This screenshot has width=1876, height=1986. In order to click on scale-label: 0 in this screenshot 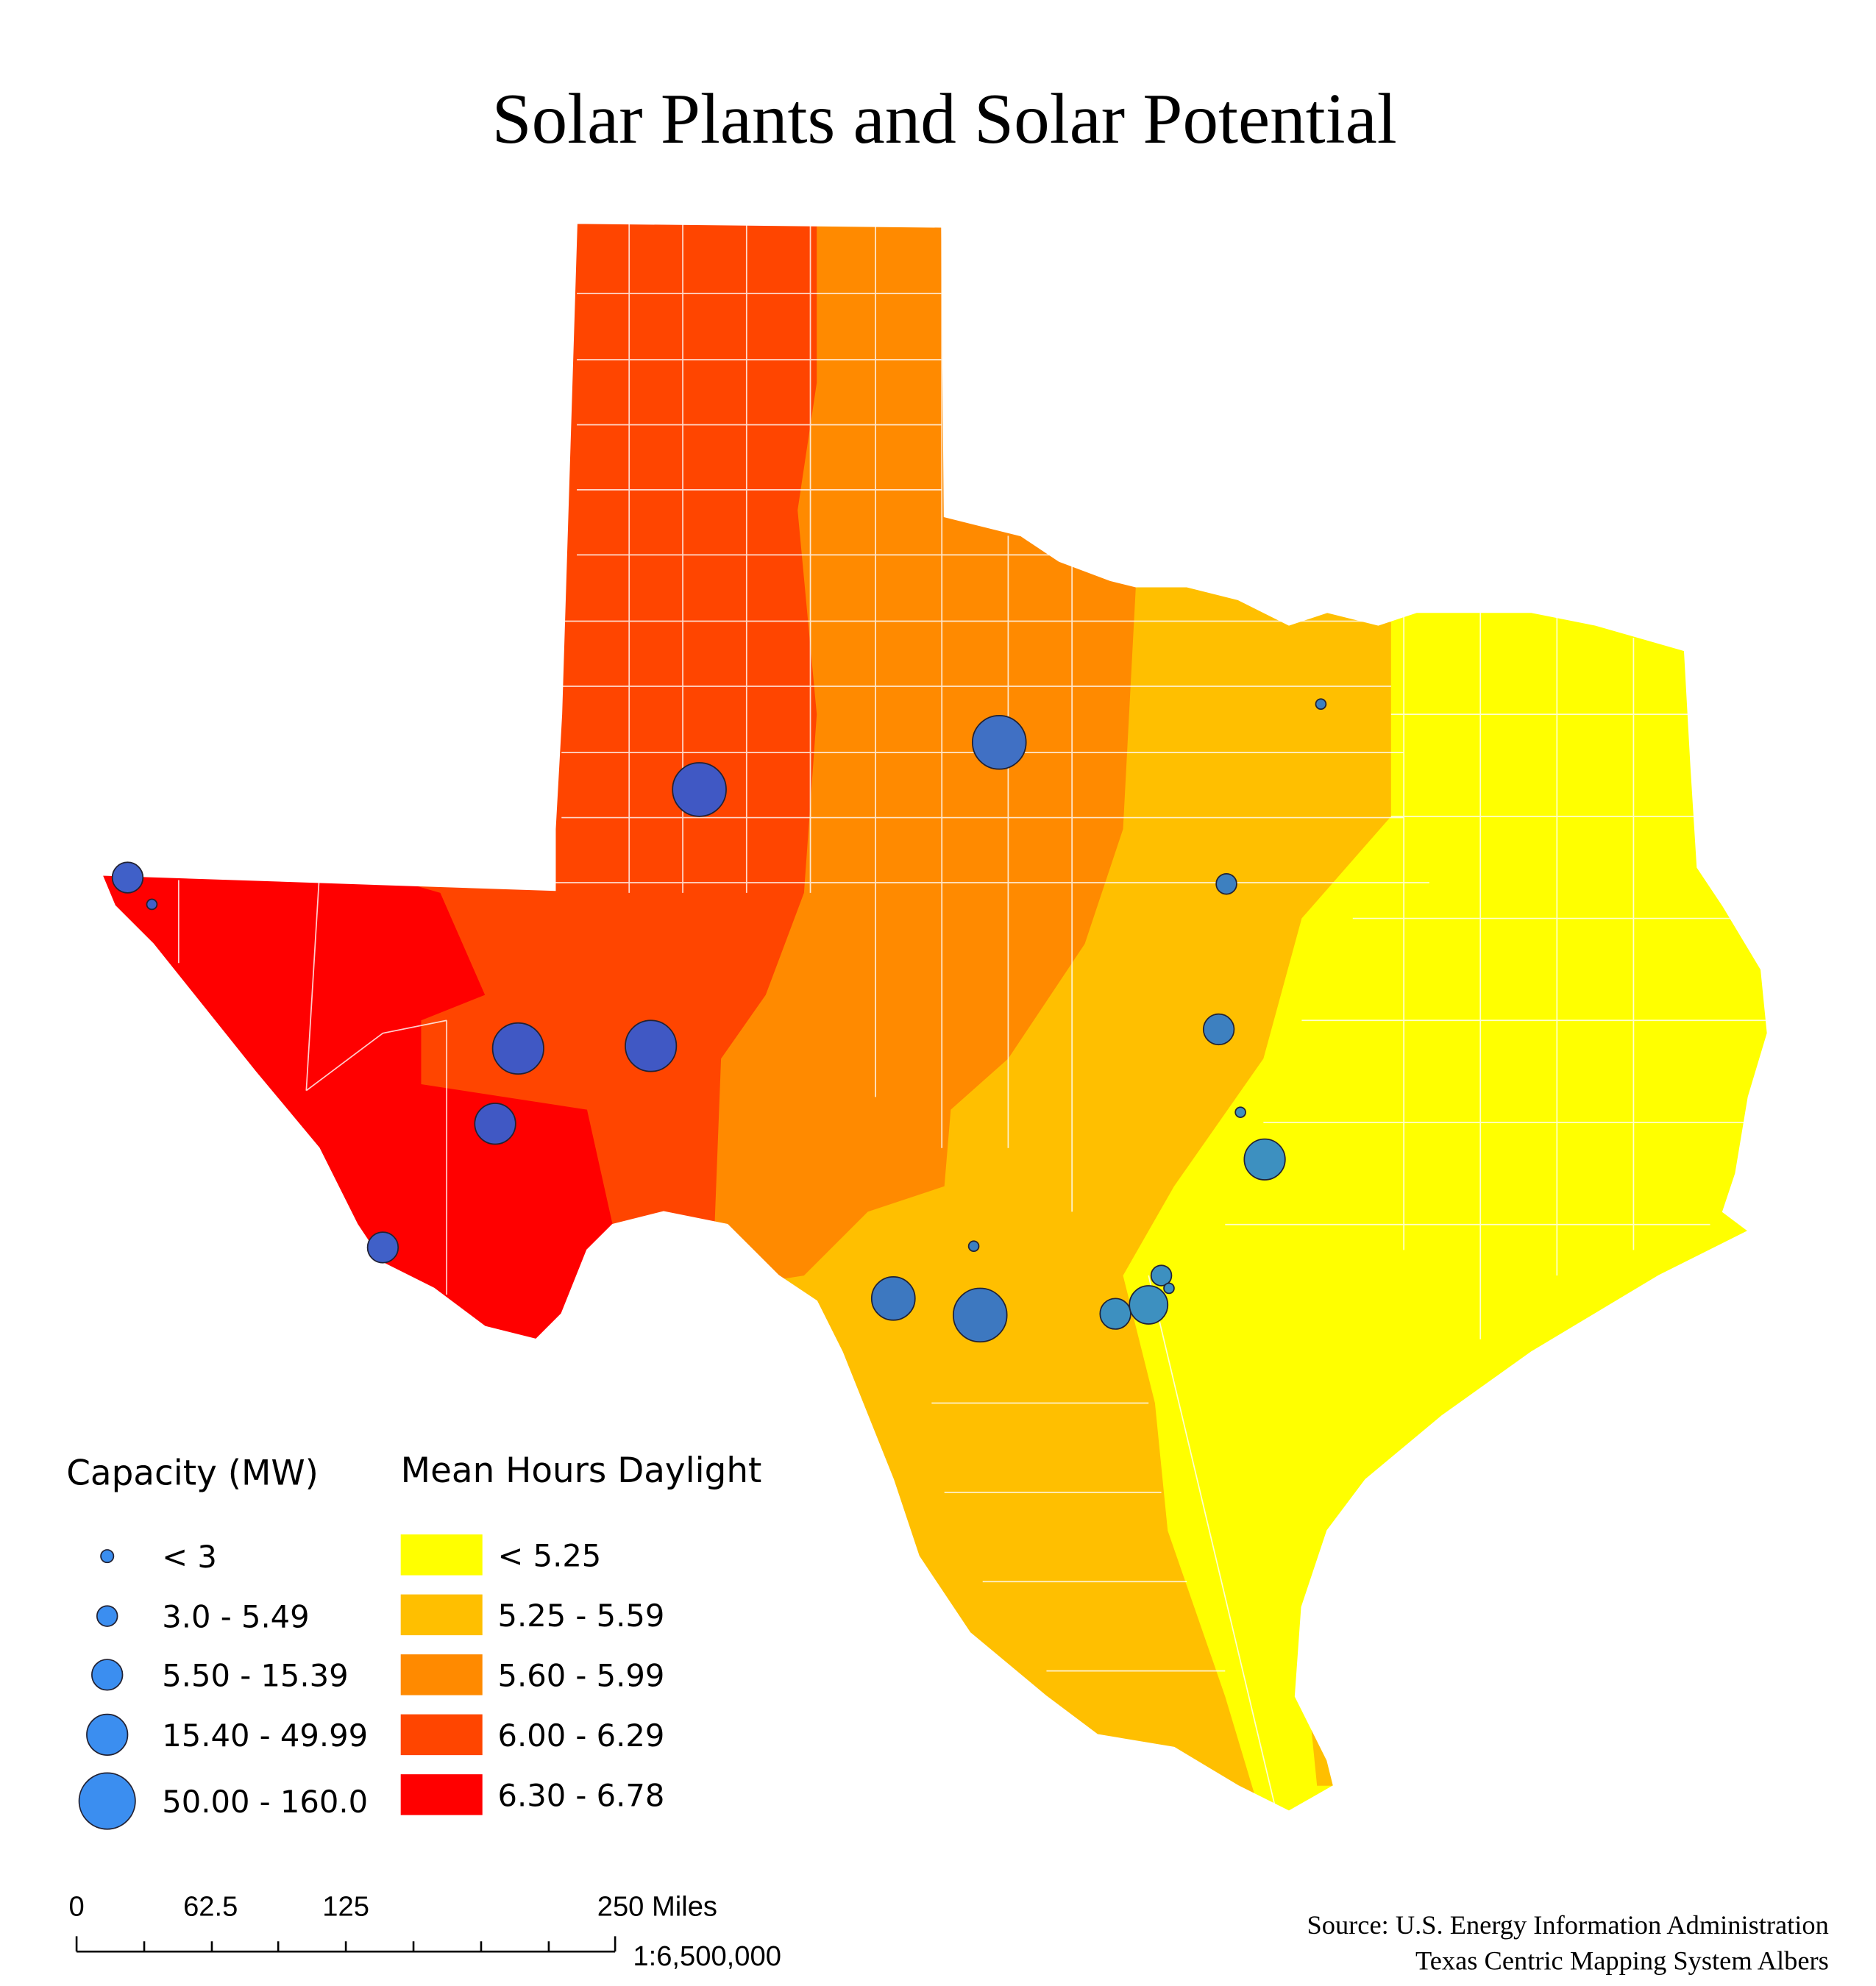, I will do `click(76, 1907)`.